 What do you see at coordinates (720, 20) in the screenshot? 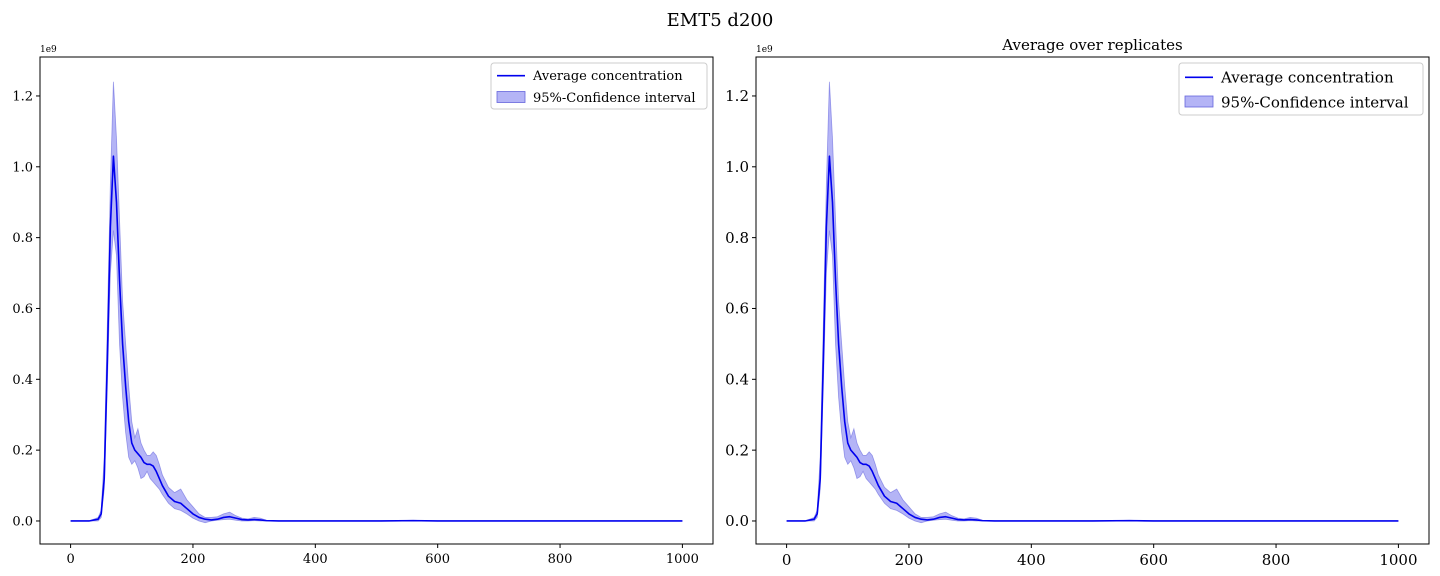
I see `figure-suptitle: EMT5 d200` at bounding box center [720, 20].